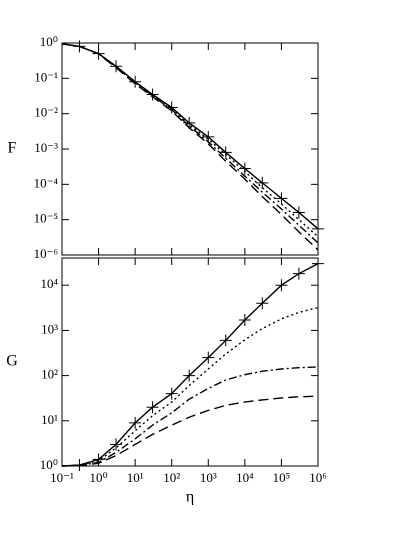 The image size is (409, 539). What do you see at coordinates (190, 497) in the screenshot?
I see `x-axis-label: η` at bounding box center [190, 497].